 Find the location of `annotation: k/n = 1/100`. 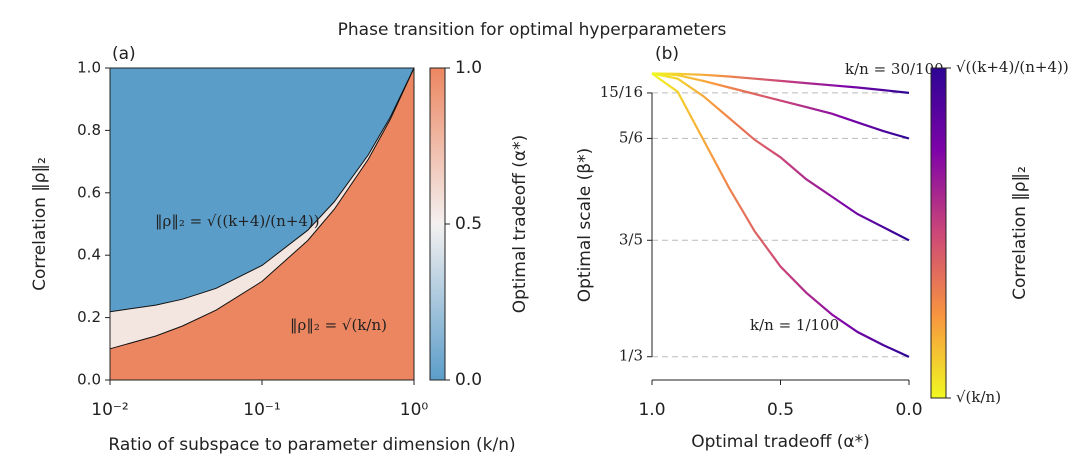

annotation: k/n = 1/100 is located at coordinates (794, 325).